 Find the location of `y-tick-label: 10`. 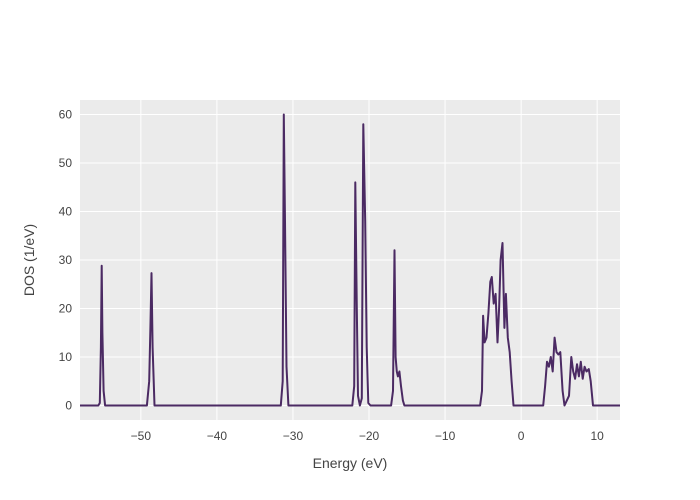

y-tick-label: 10 is located at coordinates (66, 357).